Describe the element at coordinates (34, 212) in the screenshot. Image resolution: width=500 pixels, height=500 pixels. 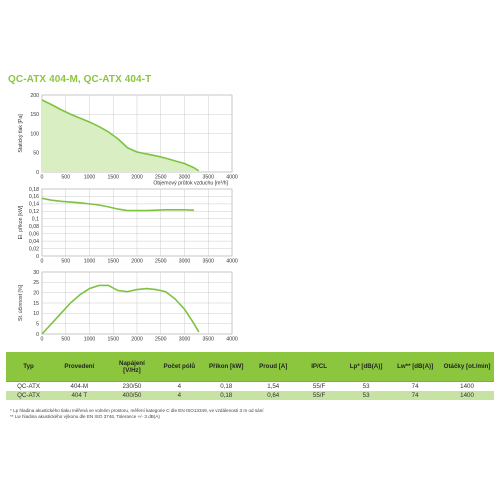
I see `y-tick-label: 0,12` at that location.